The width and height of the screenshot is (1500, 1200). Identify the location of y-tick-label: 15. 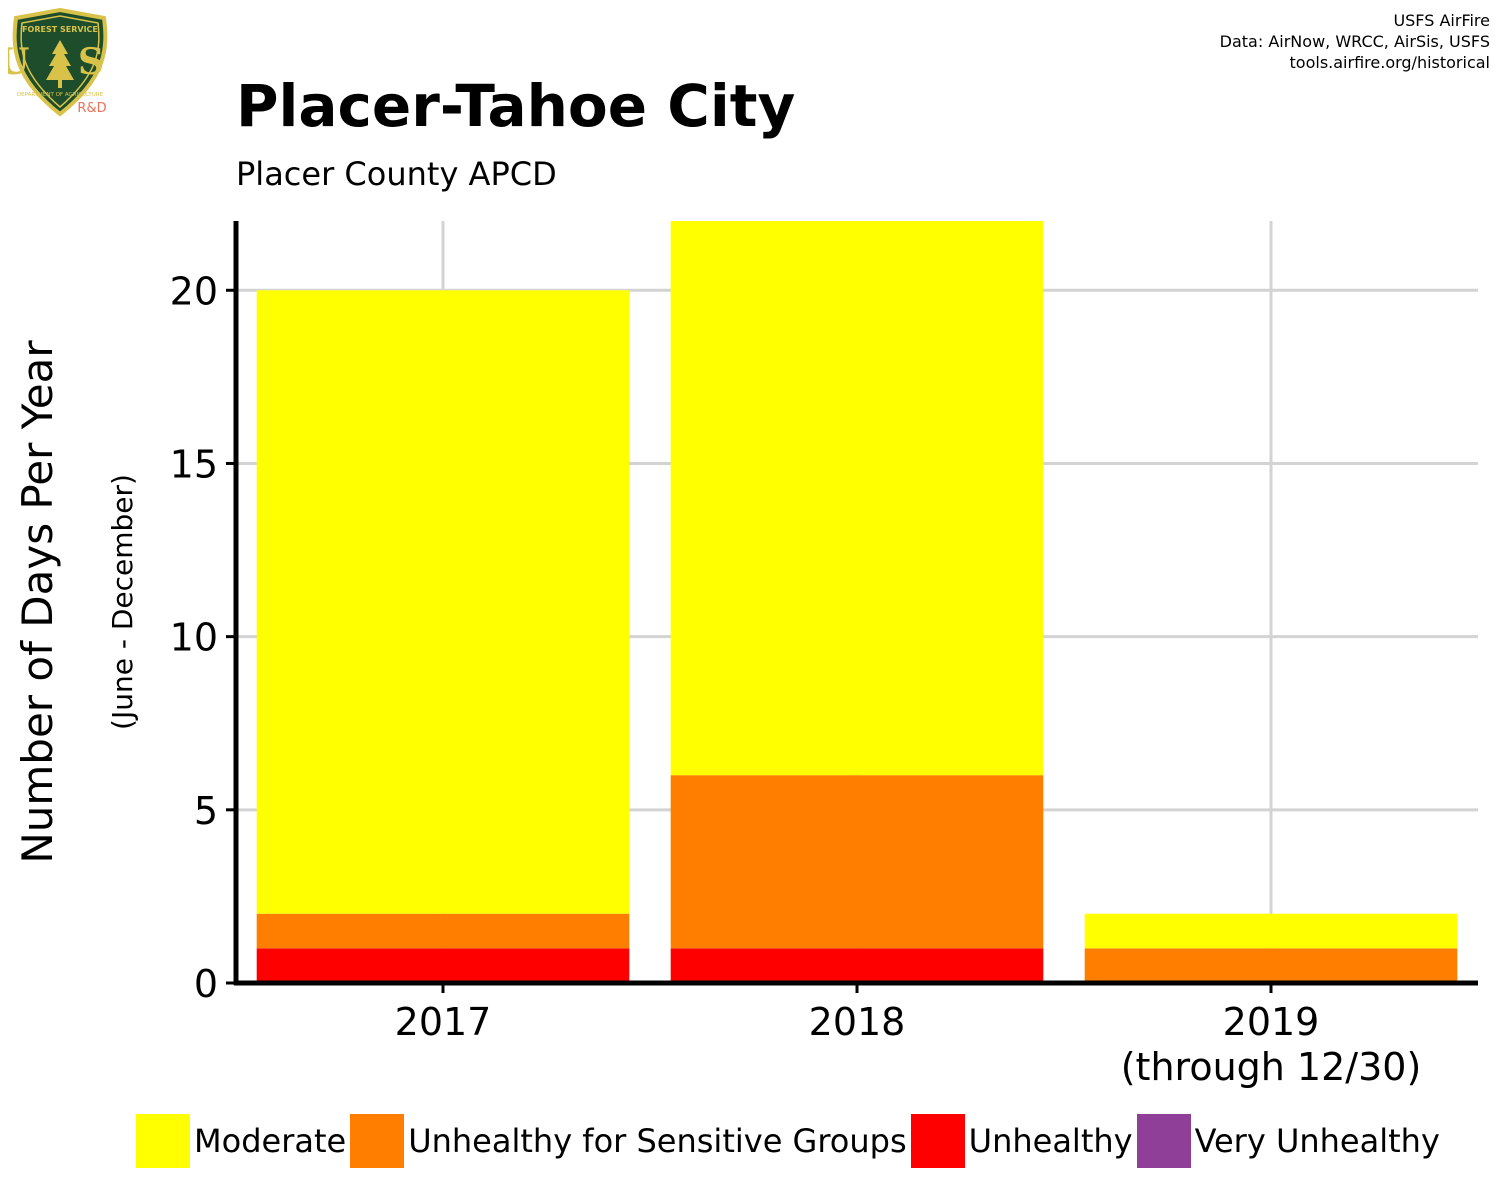
(194, 464).